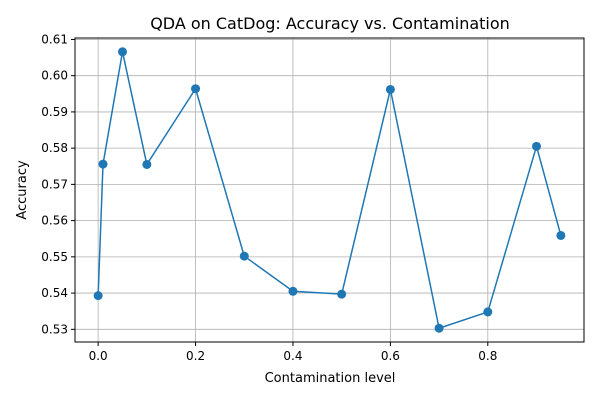  What do you see at coordinates (98, 356) in the screenshot?
I see `x-tick-label: 0.0` at bounding box center [98, 356].